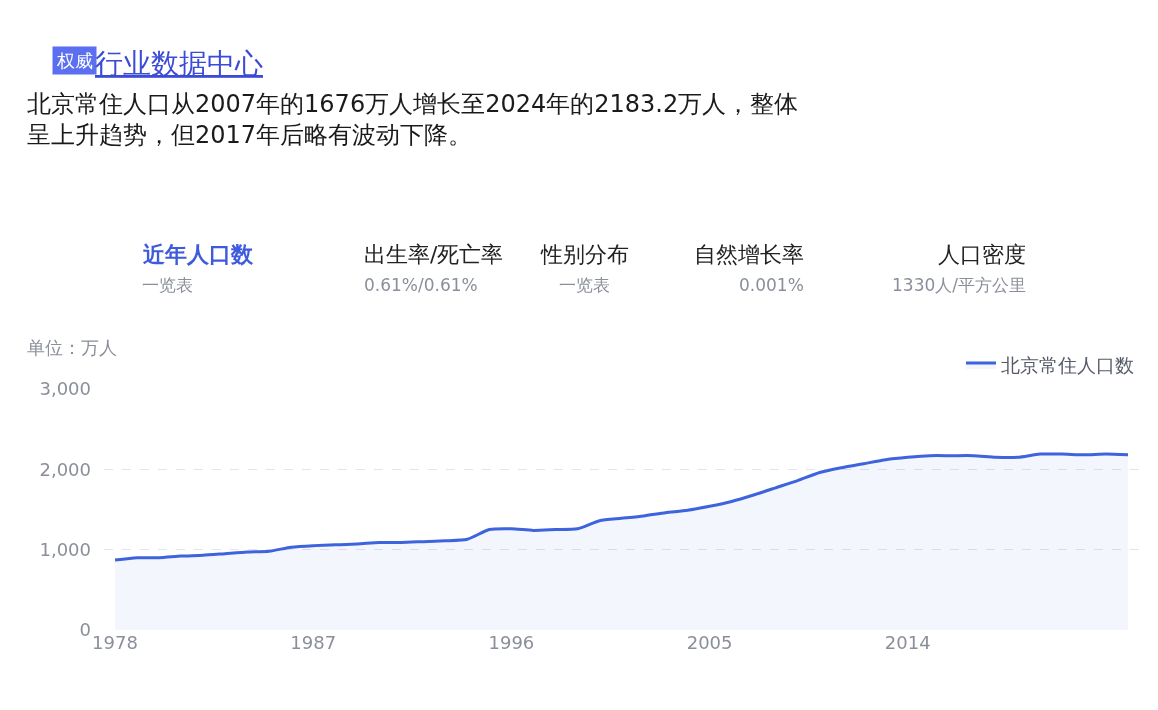 The height and width of the screenshot is (710, 1158). Describe the element at coordinates (85, 630) in the screenshot. I see `y-tick-label: 0` at that location.